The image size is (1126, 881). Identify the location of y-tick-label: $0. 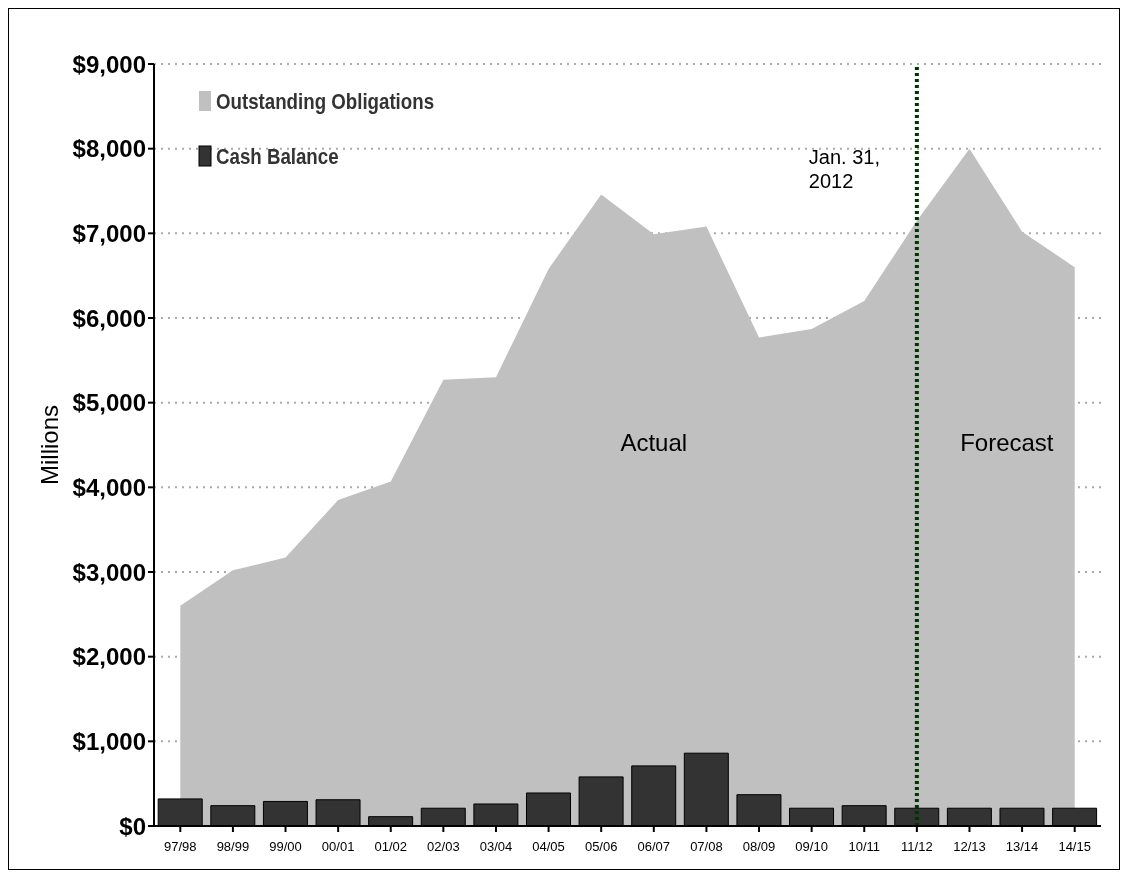
(132, 826).